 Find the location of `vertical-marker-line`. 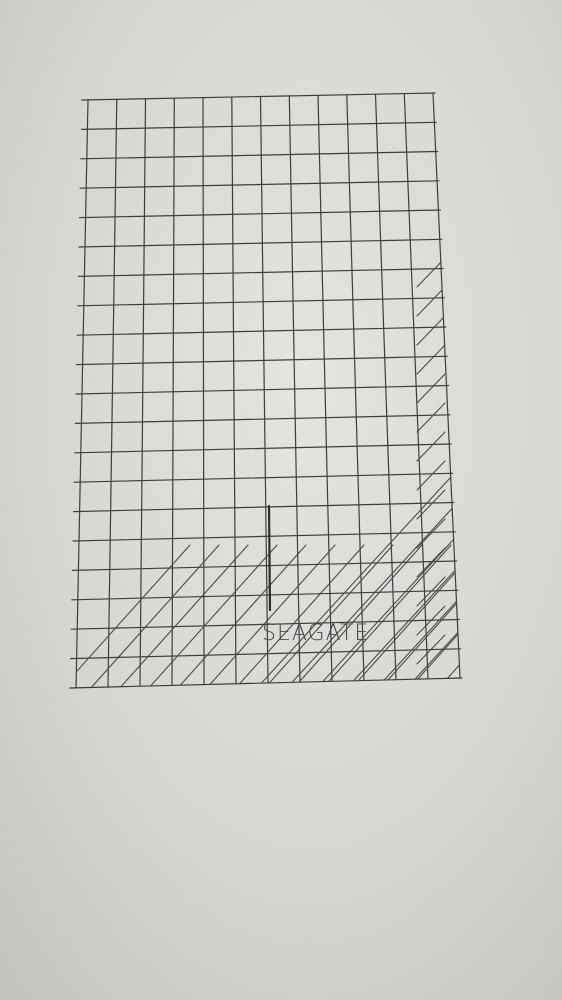

vertical-marker-line is located at coordinates (269, 558).